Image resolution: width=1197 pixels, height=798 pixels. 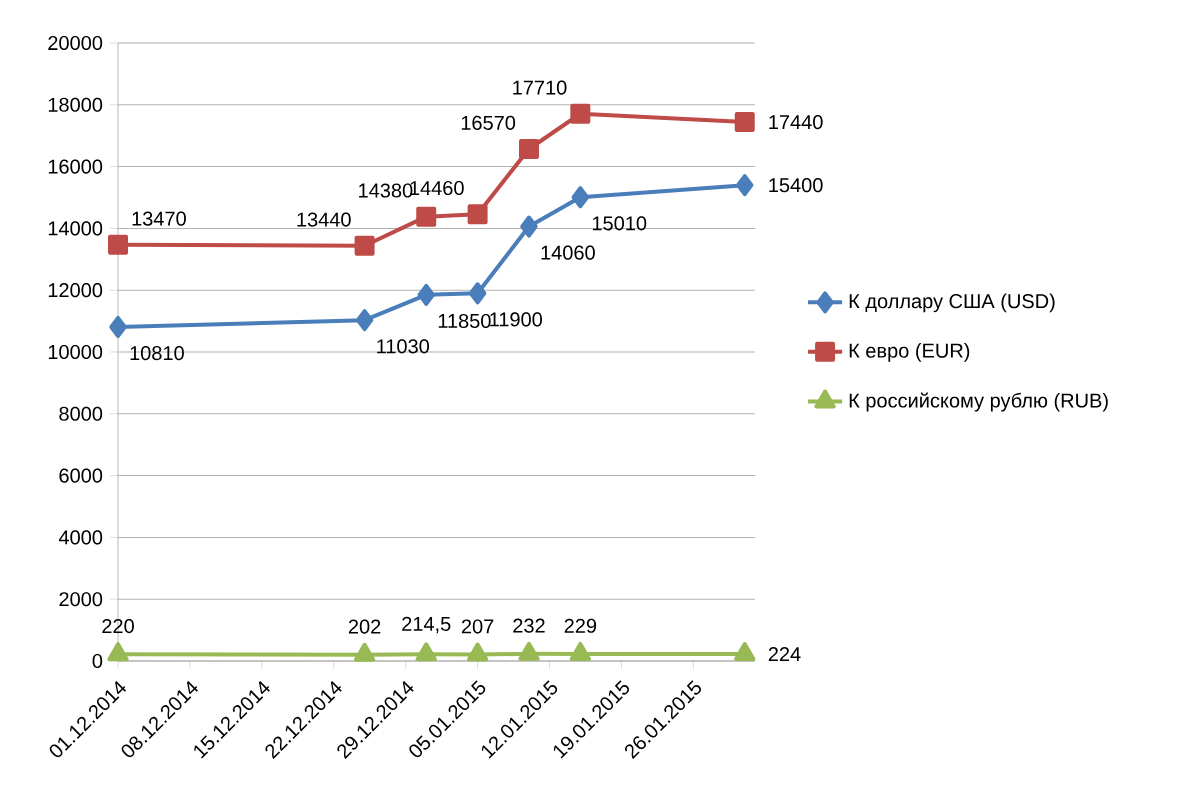 I want to click on data-label: 11030, so click(x=403, y=346).